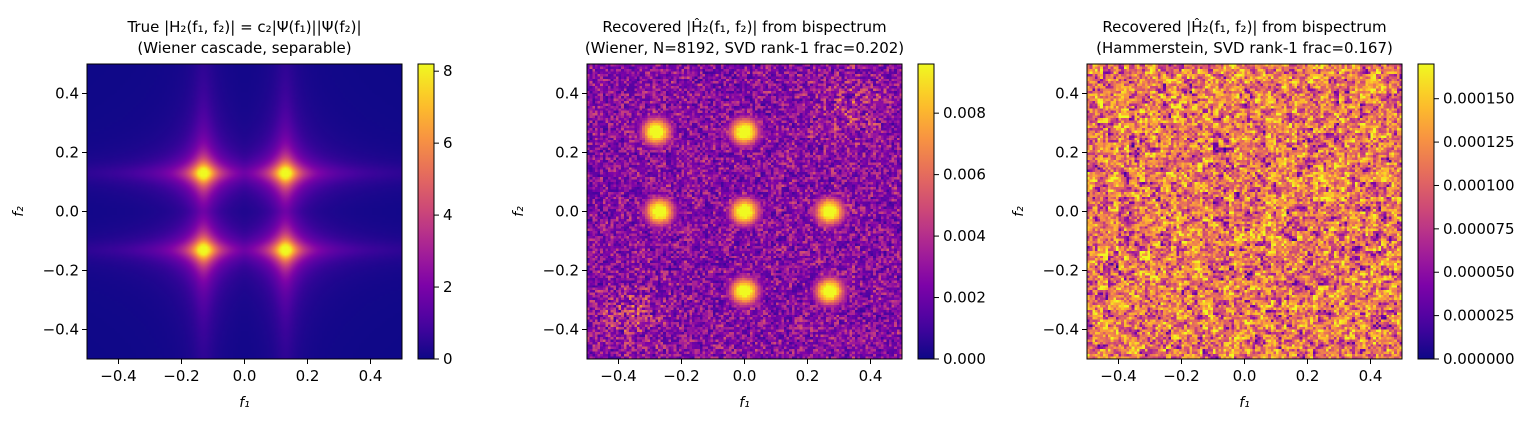  What do you see at coordinates (243, 27) in the screenshot?
I see `chart-title: True |H₂(f₁, f₂)| = c₂|Ψ(f₁)||Ψ(f₂)|` at bounding box center [243, 27].